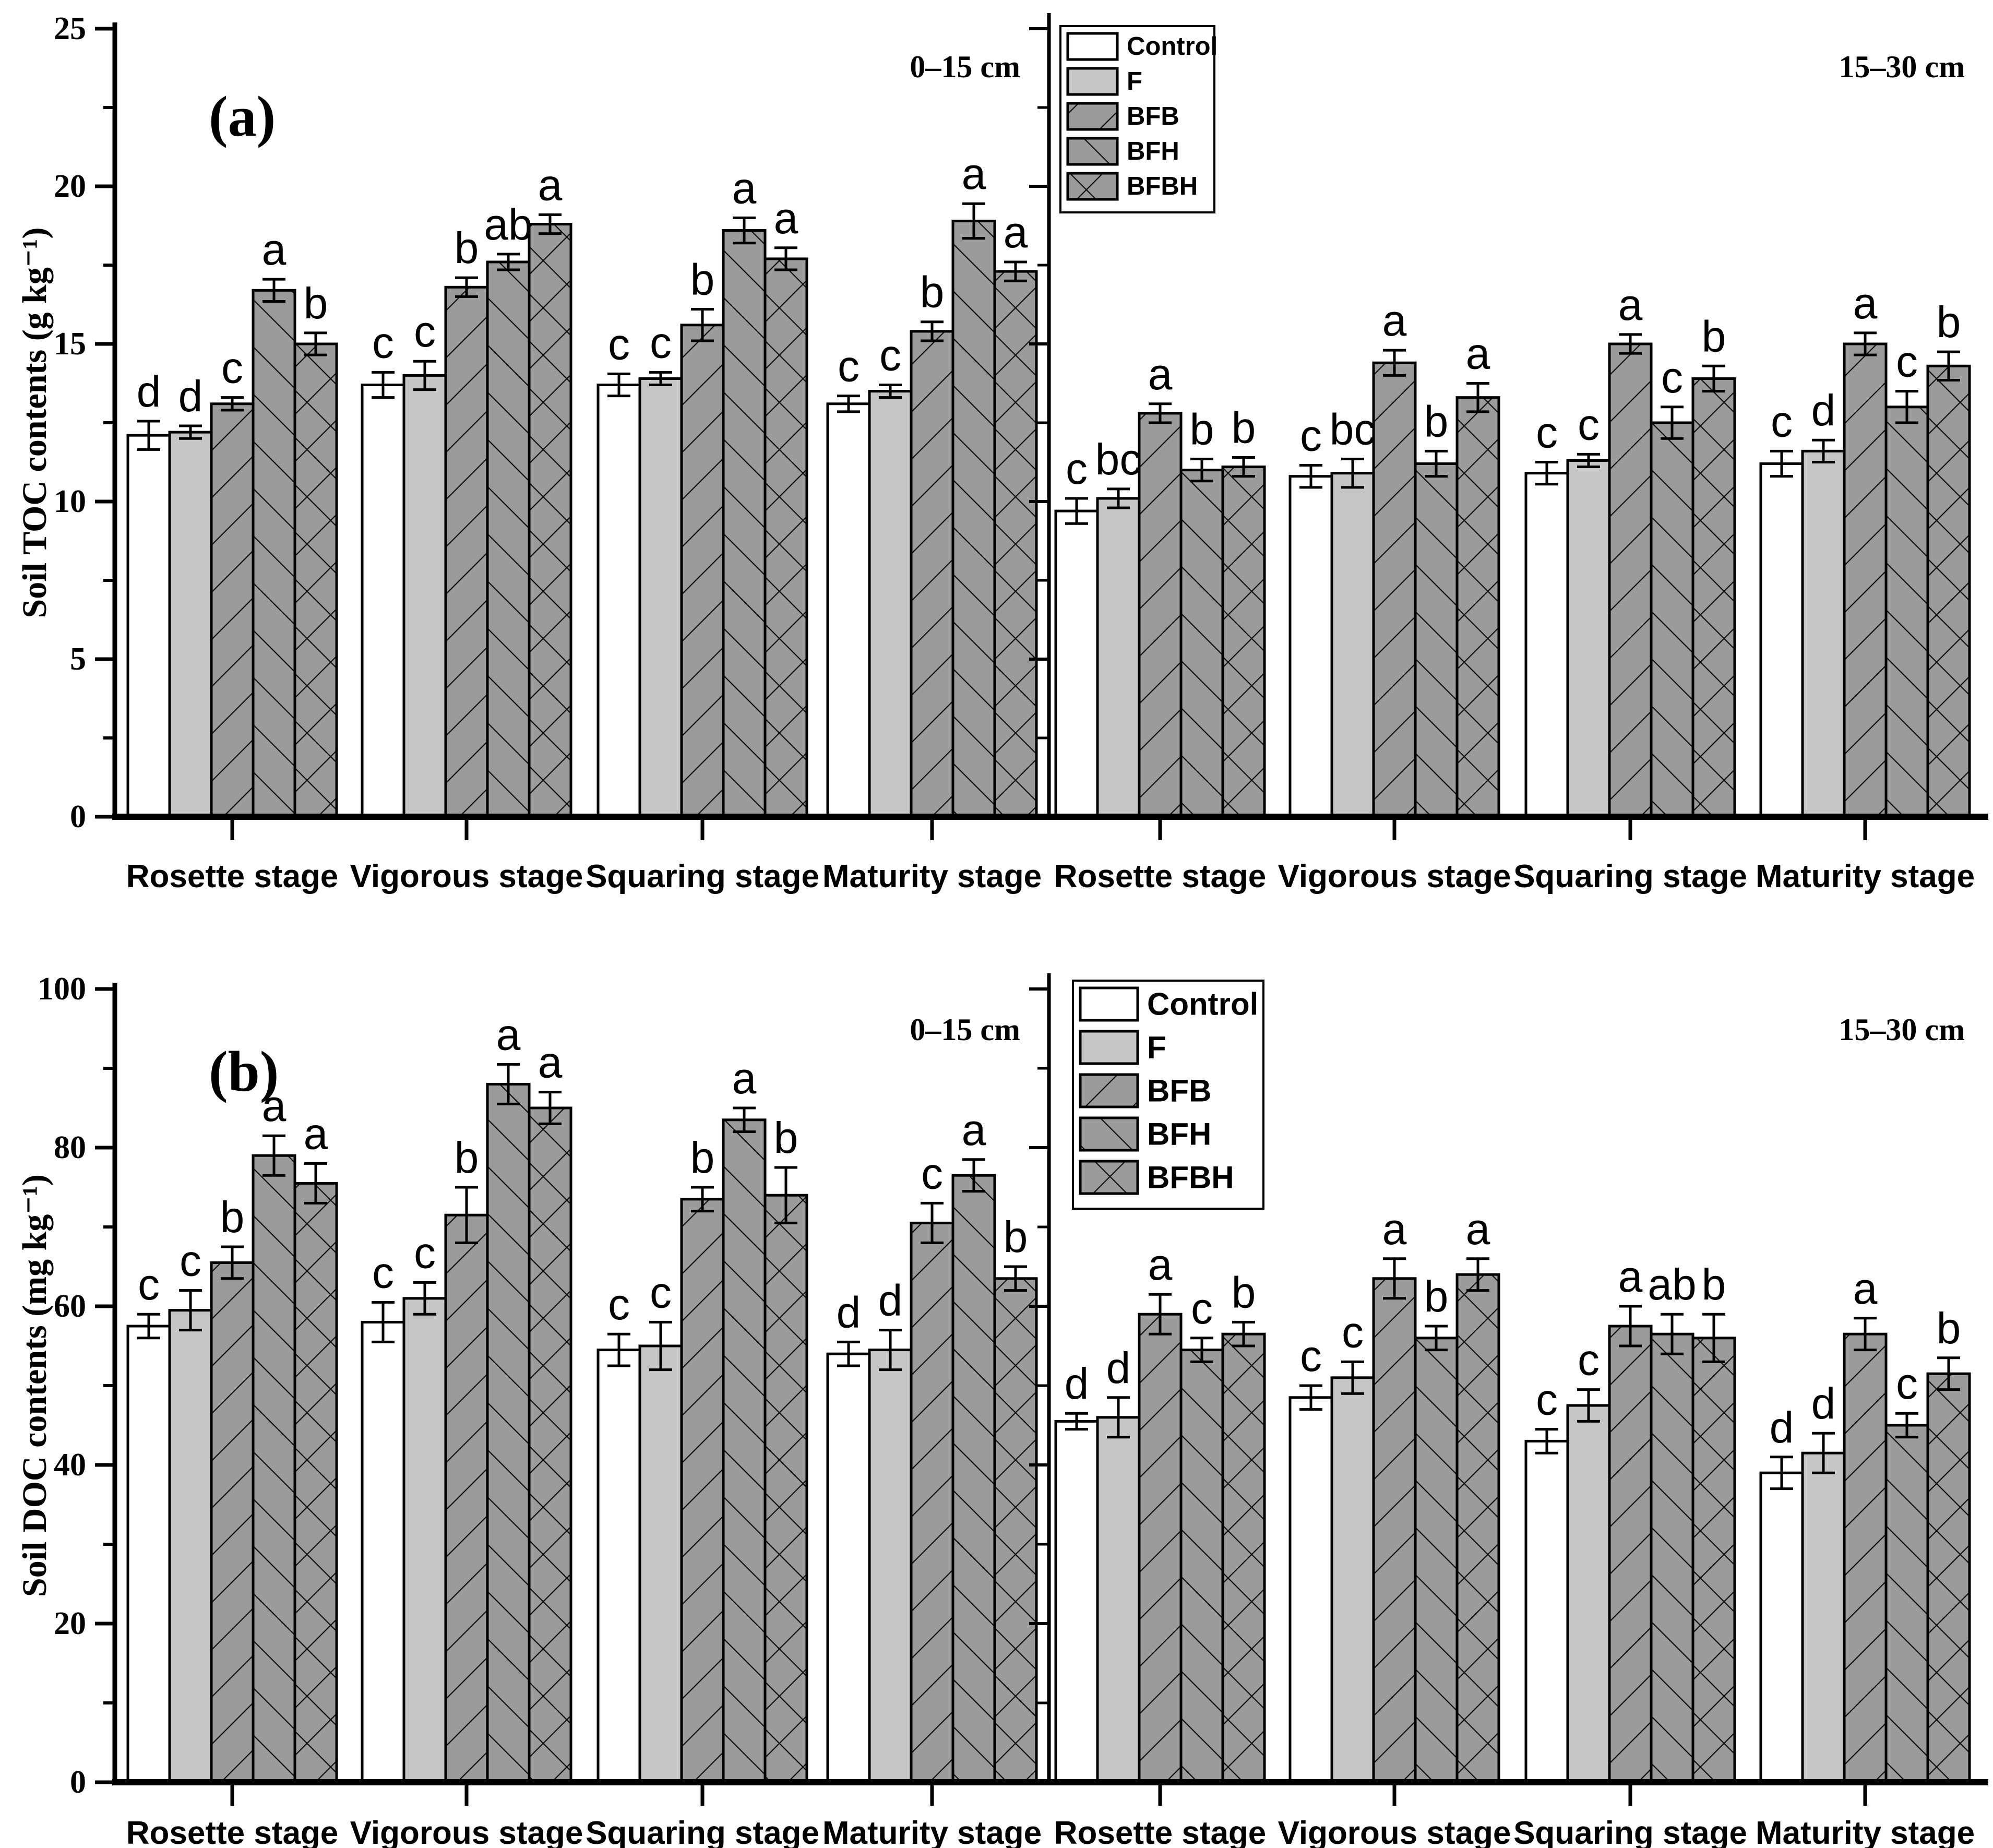 This screenshot has width=1993, height=1848. I want to click on bar-bfh-rosette-sub1, so click(1201, 643).